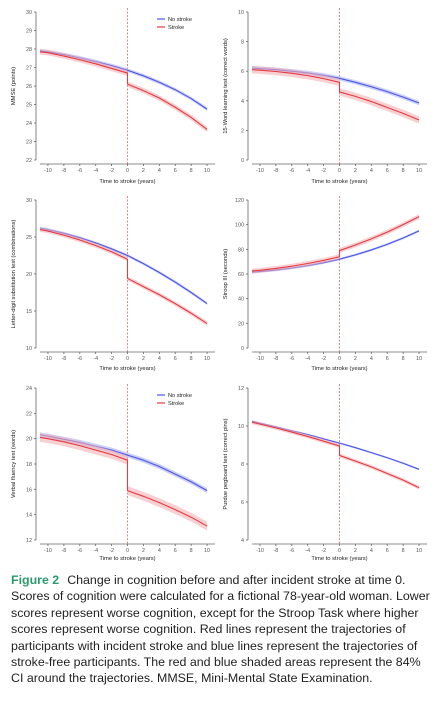  What do you see at coordinates (239, 201) in the screenshot?
I see `y-tick-label: 120` at bounding box center [239, 201].